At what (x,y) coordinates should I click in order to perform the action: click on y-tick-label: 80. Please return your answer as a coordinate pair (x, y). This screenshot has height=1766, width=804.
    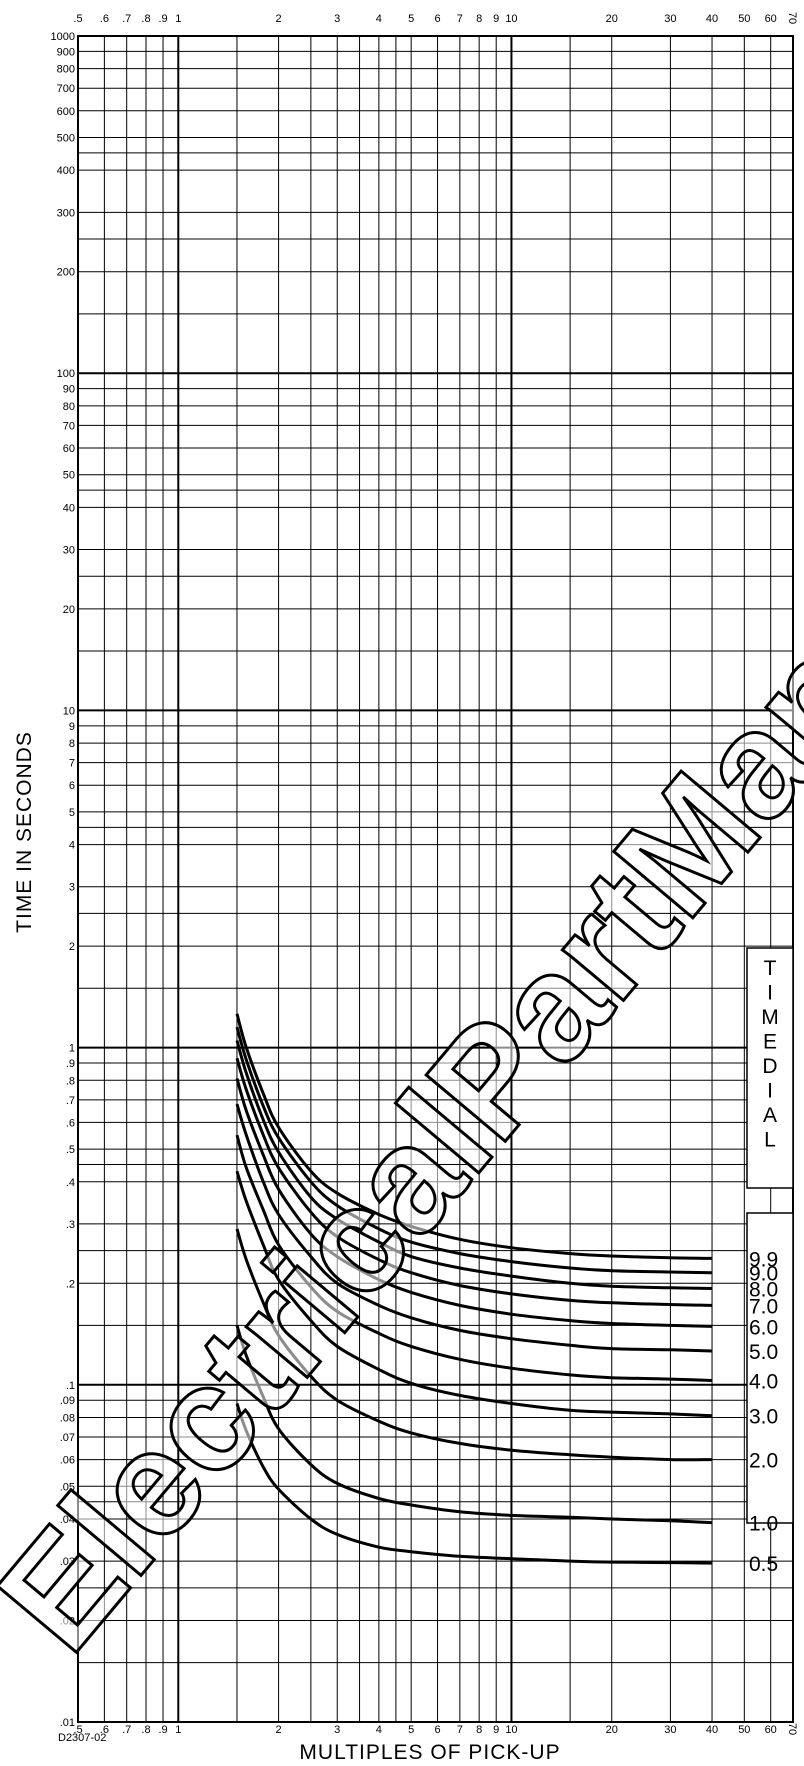
    Looking at the image, I should click on (69, 407).